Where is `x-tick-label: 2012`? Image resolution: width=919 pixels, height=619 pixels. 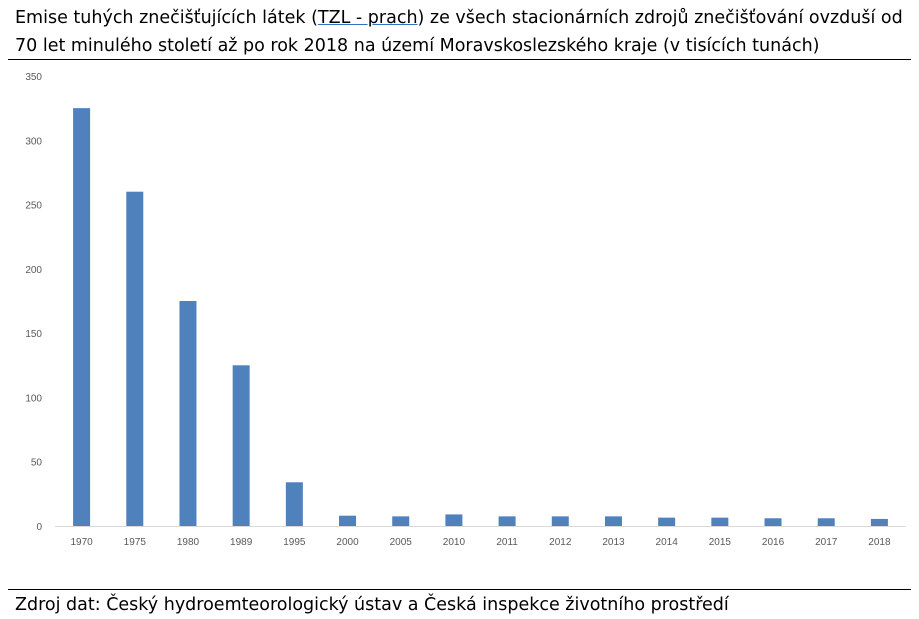 x-tick-label: 2012 is located at coordinates (560, 542).